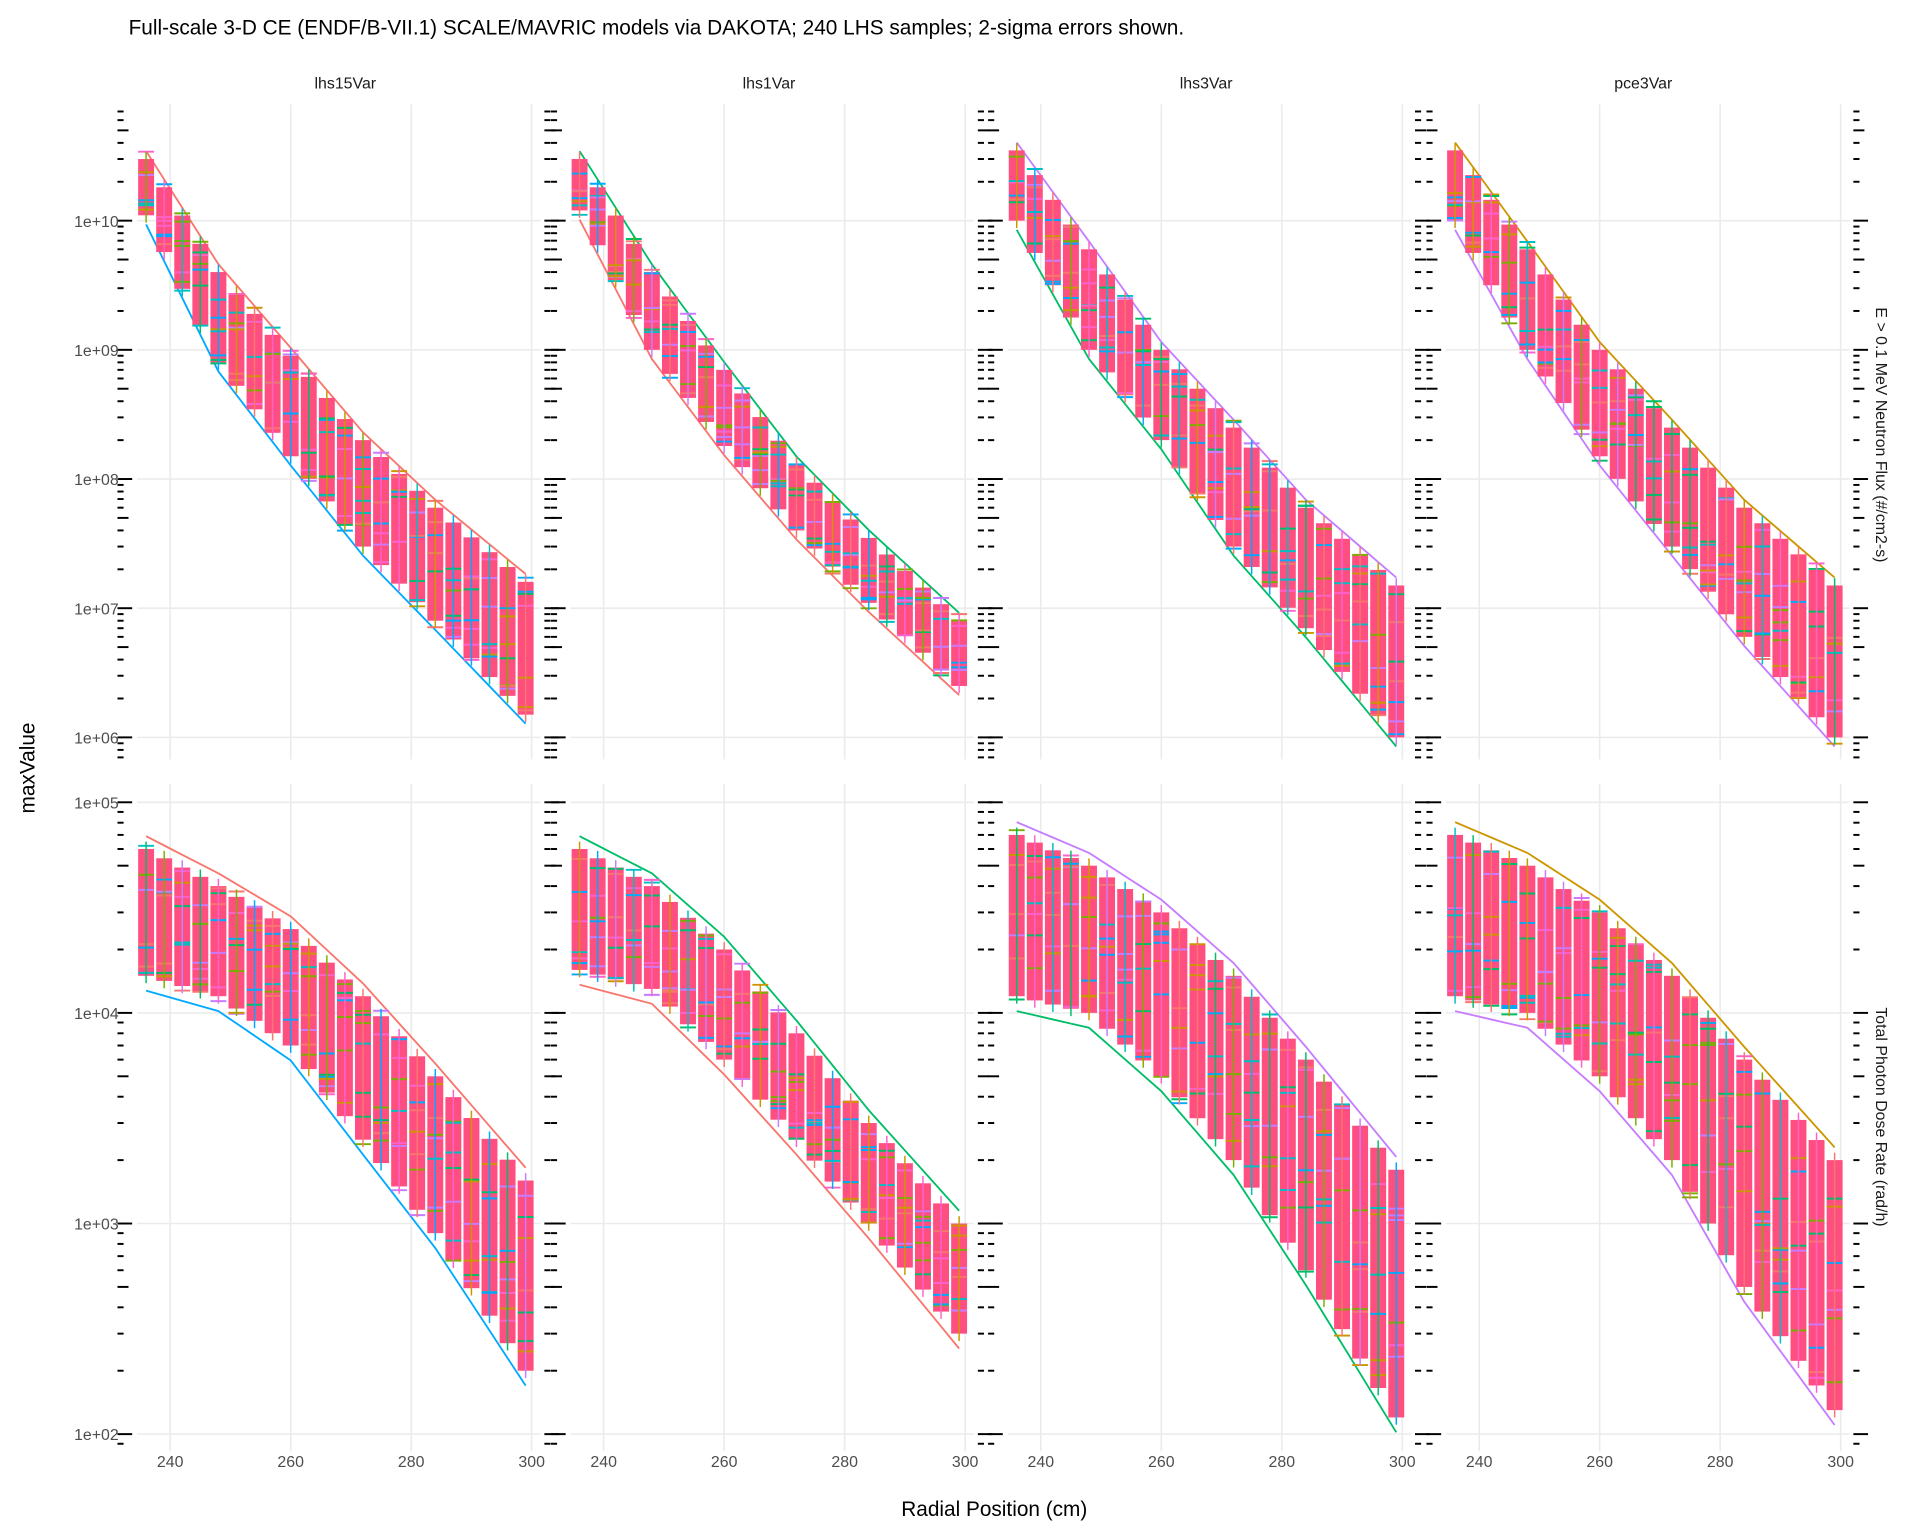  Describe the element at coordinates (1206, 83) in the screenshot. I see `column-strip-lhs3var: lhs3Var` at that location.